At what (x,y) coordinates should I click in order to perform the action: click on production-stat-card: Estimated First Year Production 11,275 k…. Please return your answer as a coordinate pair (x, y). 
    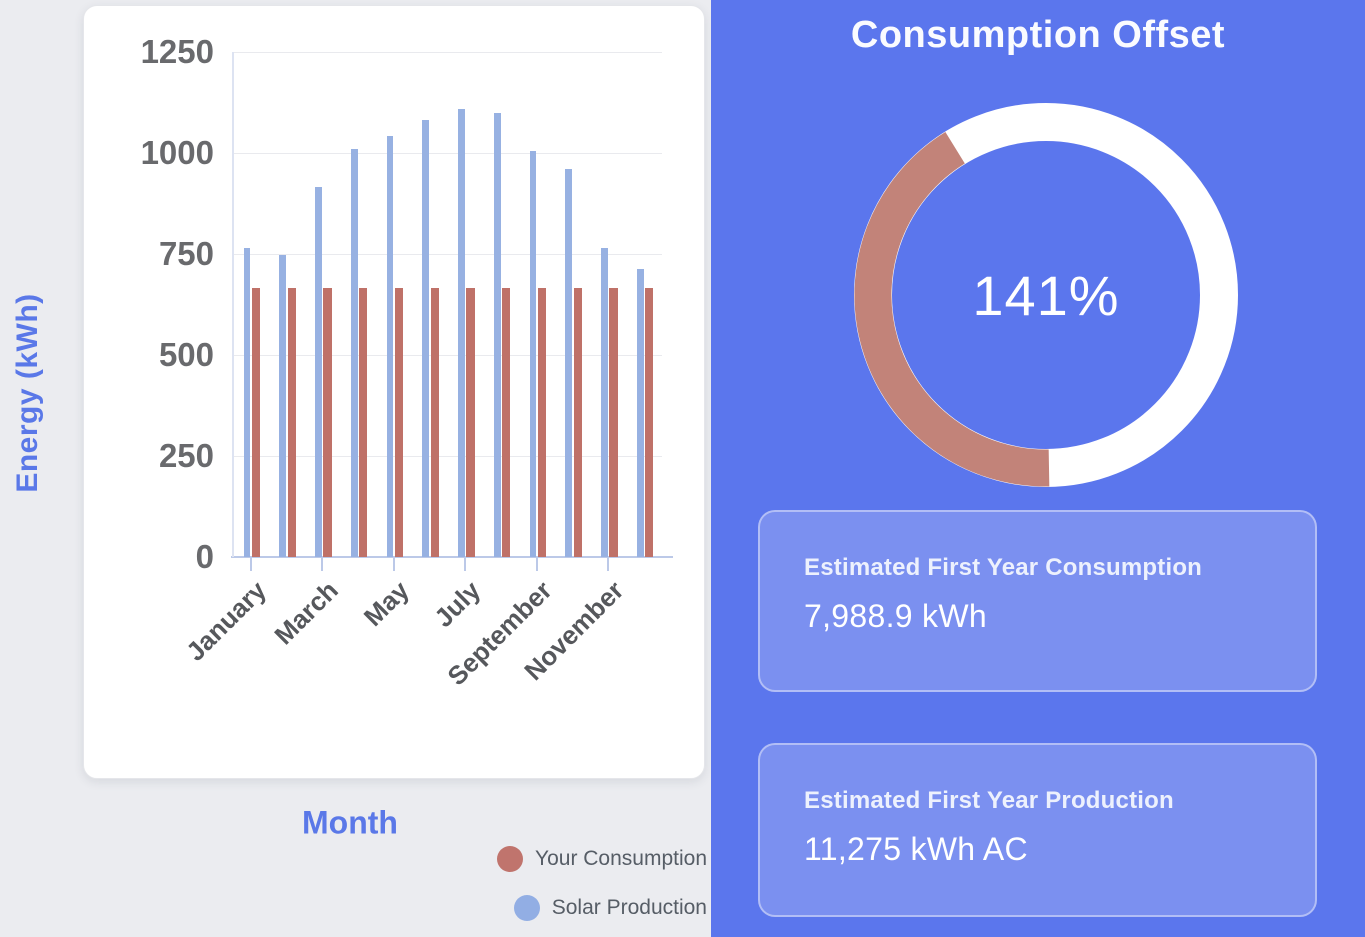
    Looking at the image, I should click on (1037, 830).